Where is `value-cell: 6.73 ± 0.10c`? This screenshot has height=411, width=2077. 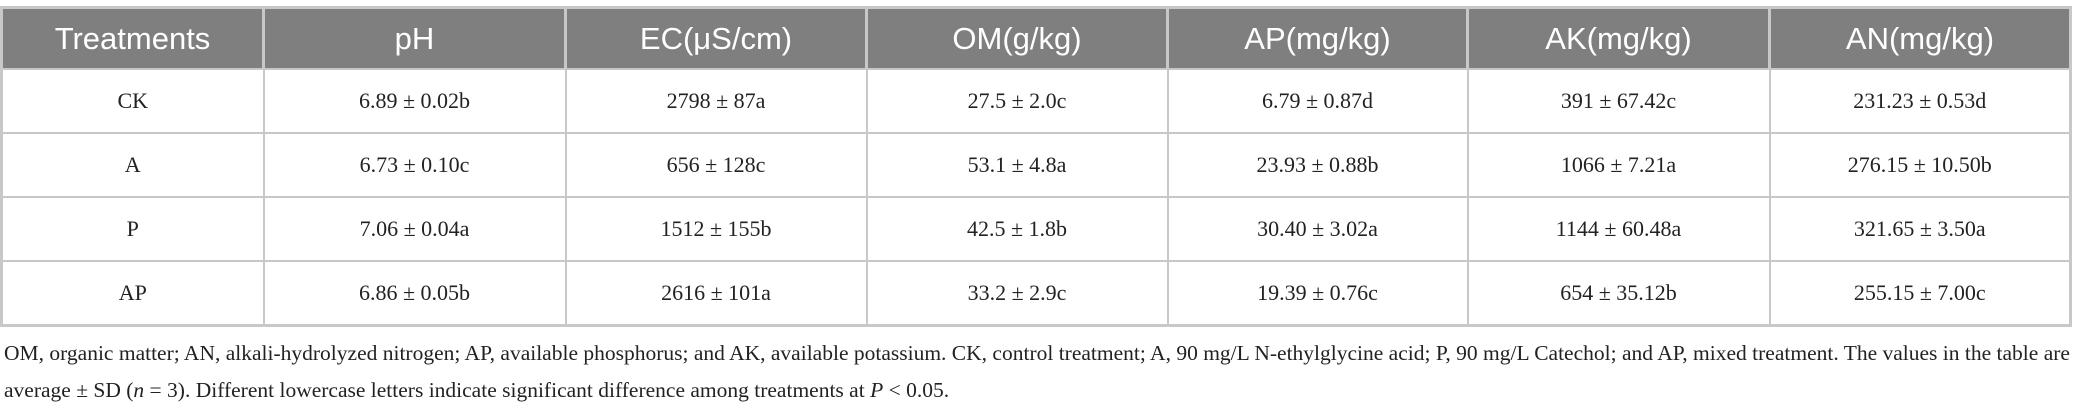 value-cell: 6.73 ± 0.10c is located at coordinates (414, 165).